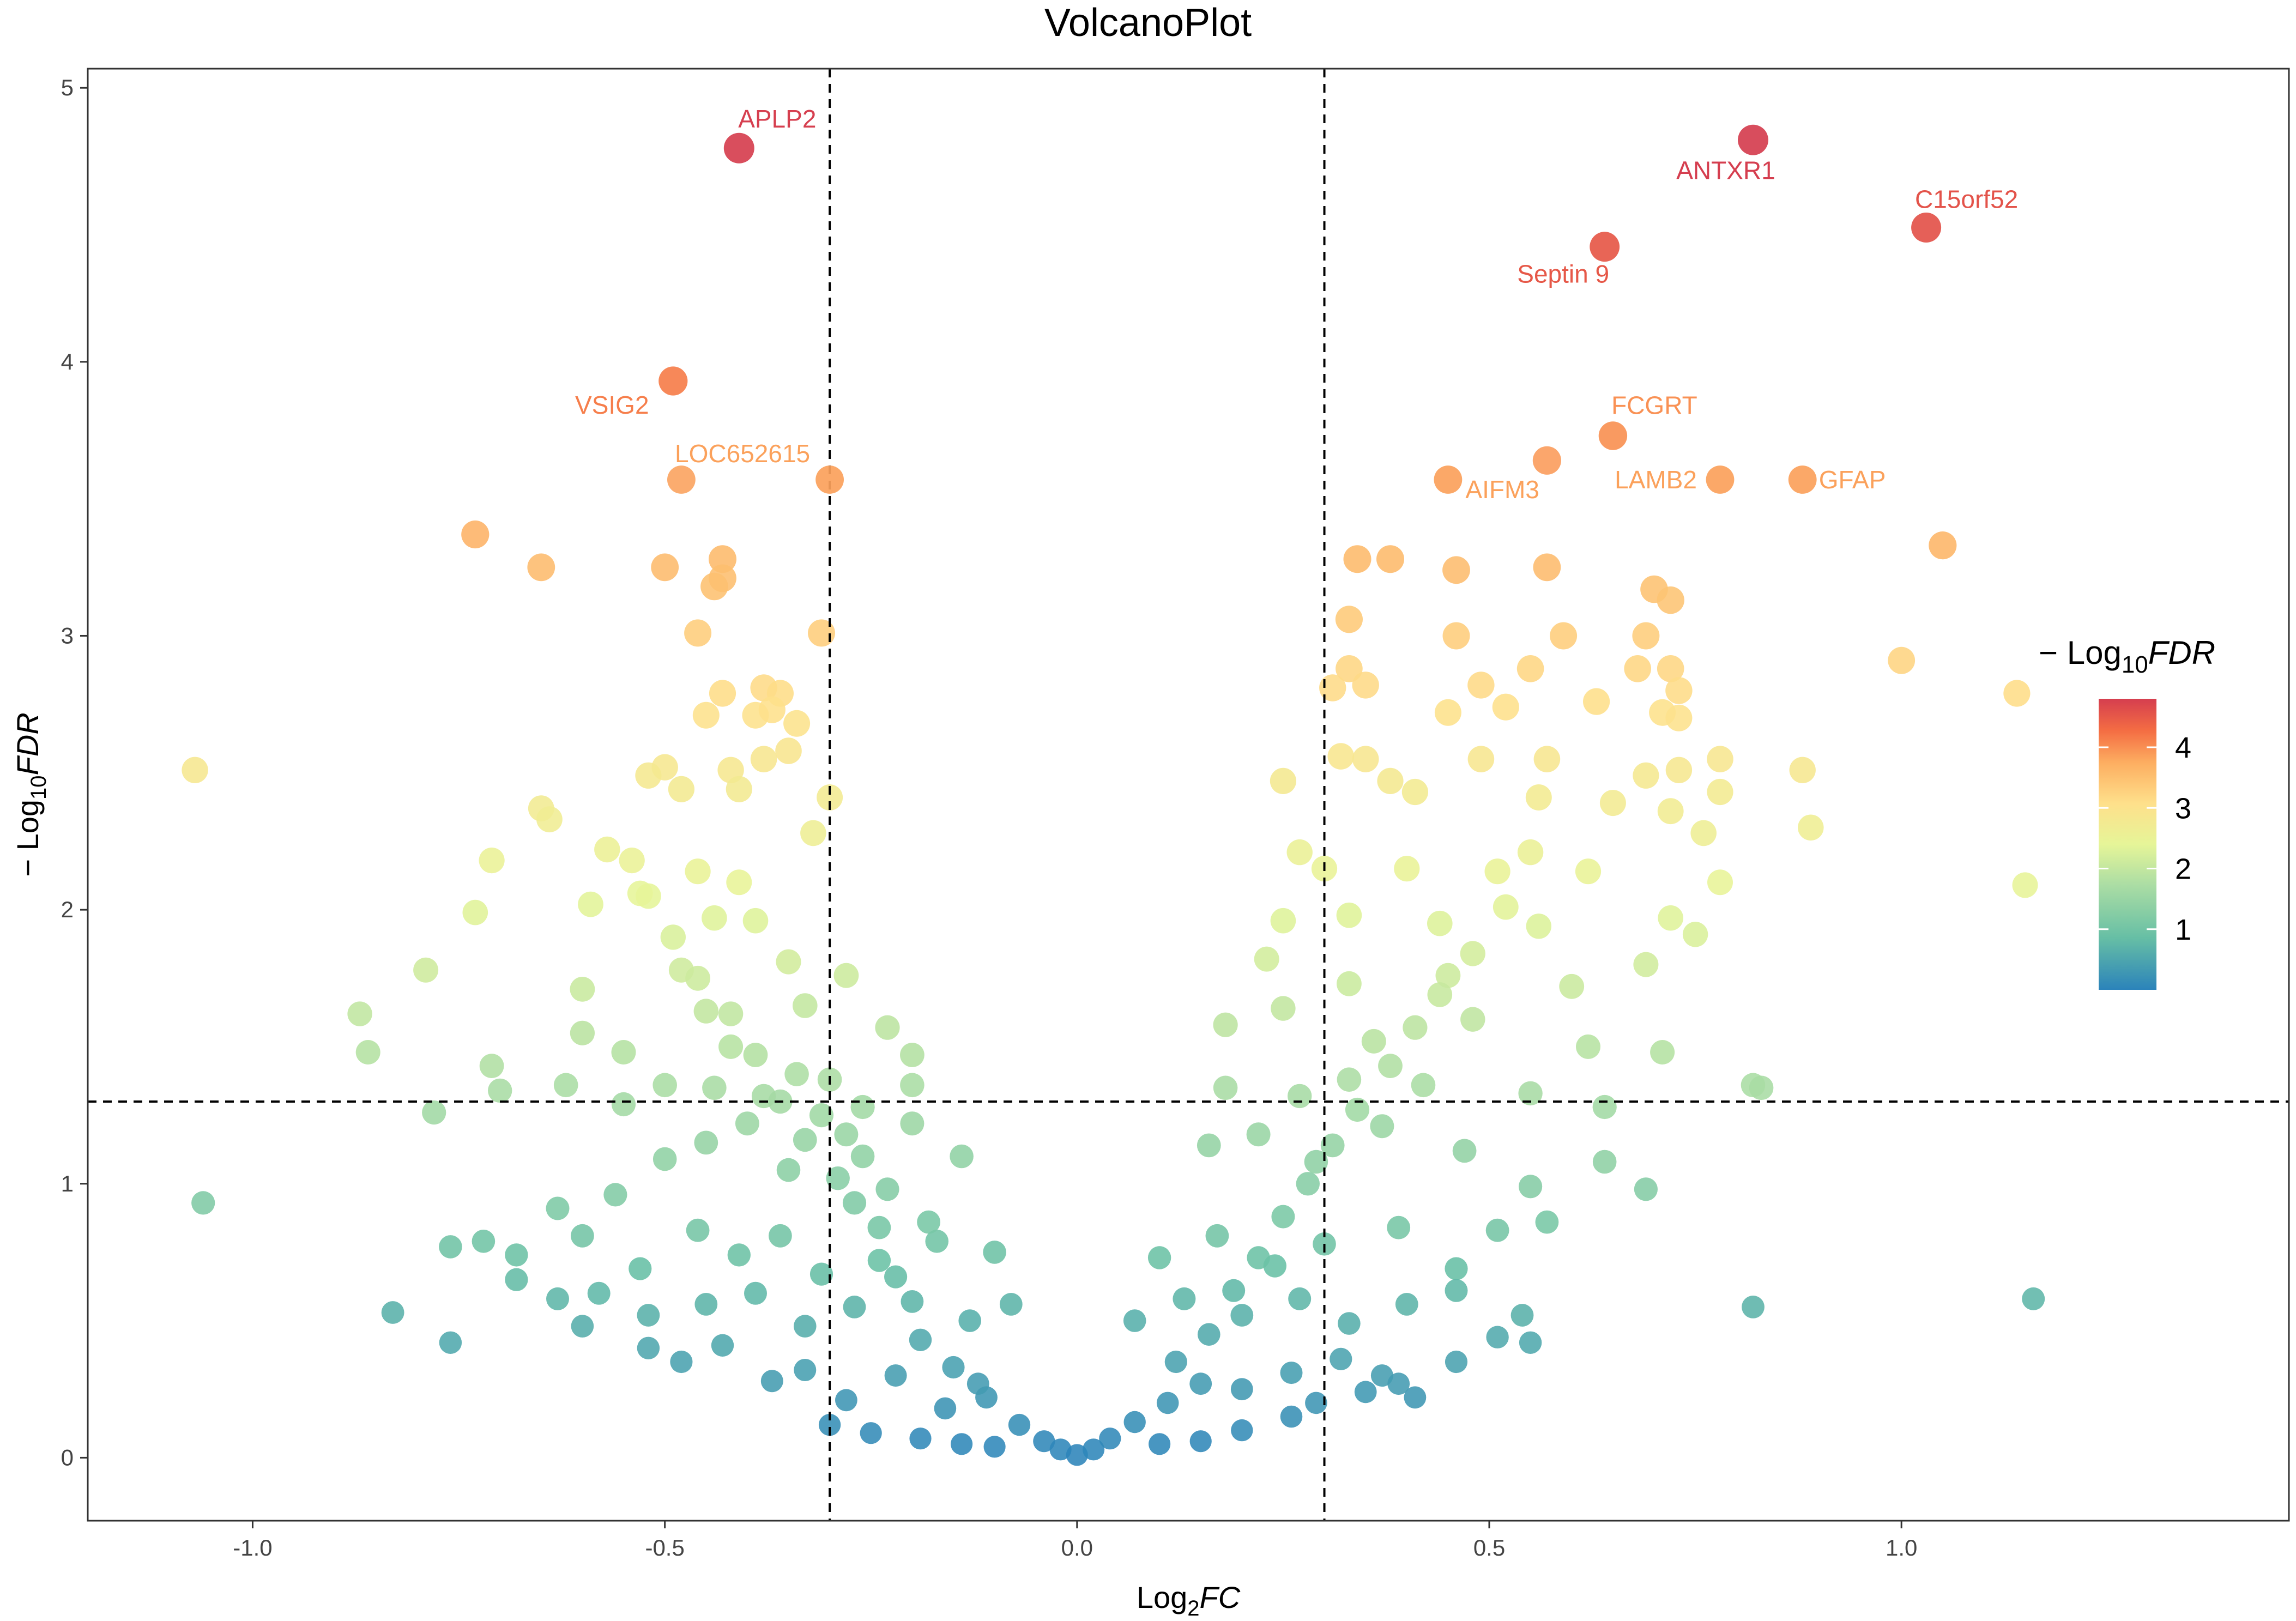 This screenshot has height=1621, width=2296. I want to click on x-tick-label: -1.0, so click(252, 1548).